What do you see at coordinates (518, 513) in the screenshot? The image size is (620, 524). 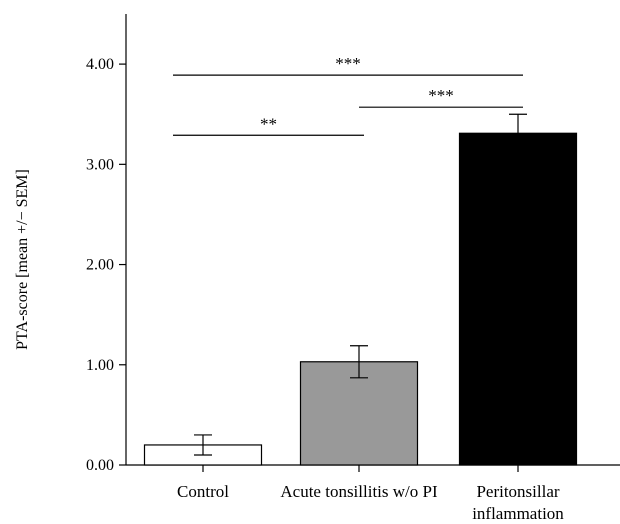 I see `x-tick-label-2-line-1: inflammation` at bounding box center [518, 513].